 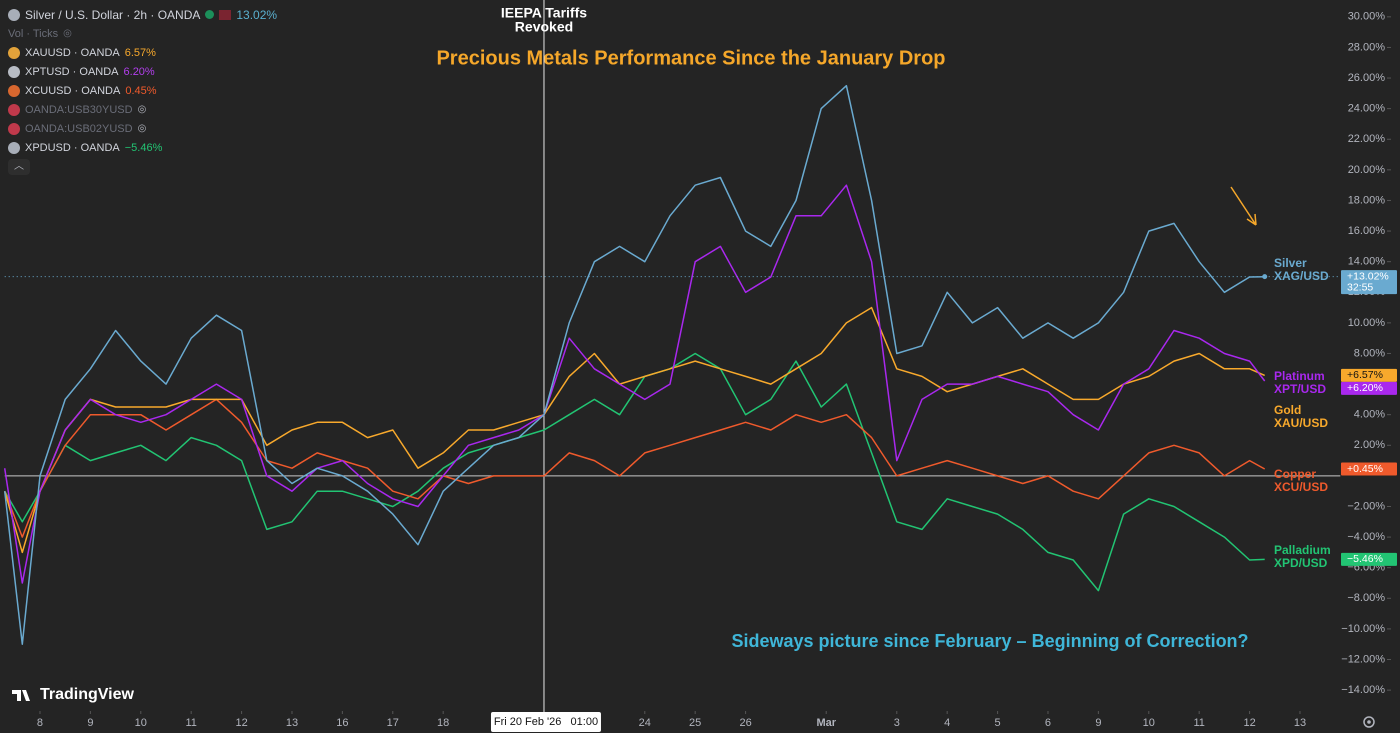 What do you see at coordinates (79, 128) in the screenshot?
I see `legend-symbol: OANDA:USB02YUSD` at bounding box center [79, 128].